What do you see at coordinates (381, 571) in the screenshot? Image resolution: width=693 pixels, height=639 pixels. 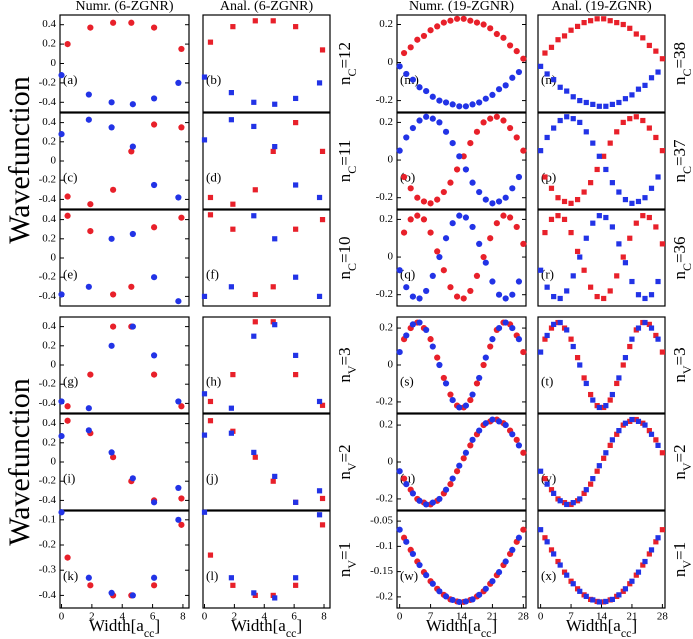 I see `y-tick-label: -0.15` at bounding box center [381, 571].